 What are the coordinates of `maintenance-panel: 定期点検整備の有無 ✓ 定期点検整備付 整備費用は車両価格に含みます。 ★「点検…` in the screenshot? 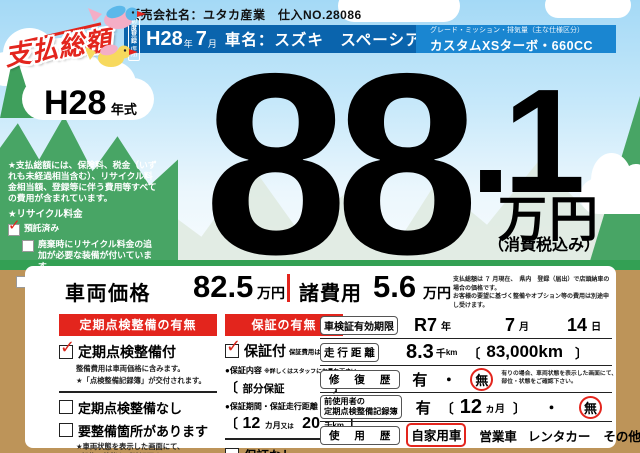 It's located at (138, 383).